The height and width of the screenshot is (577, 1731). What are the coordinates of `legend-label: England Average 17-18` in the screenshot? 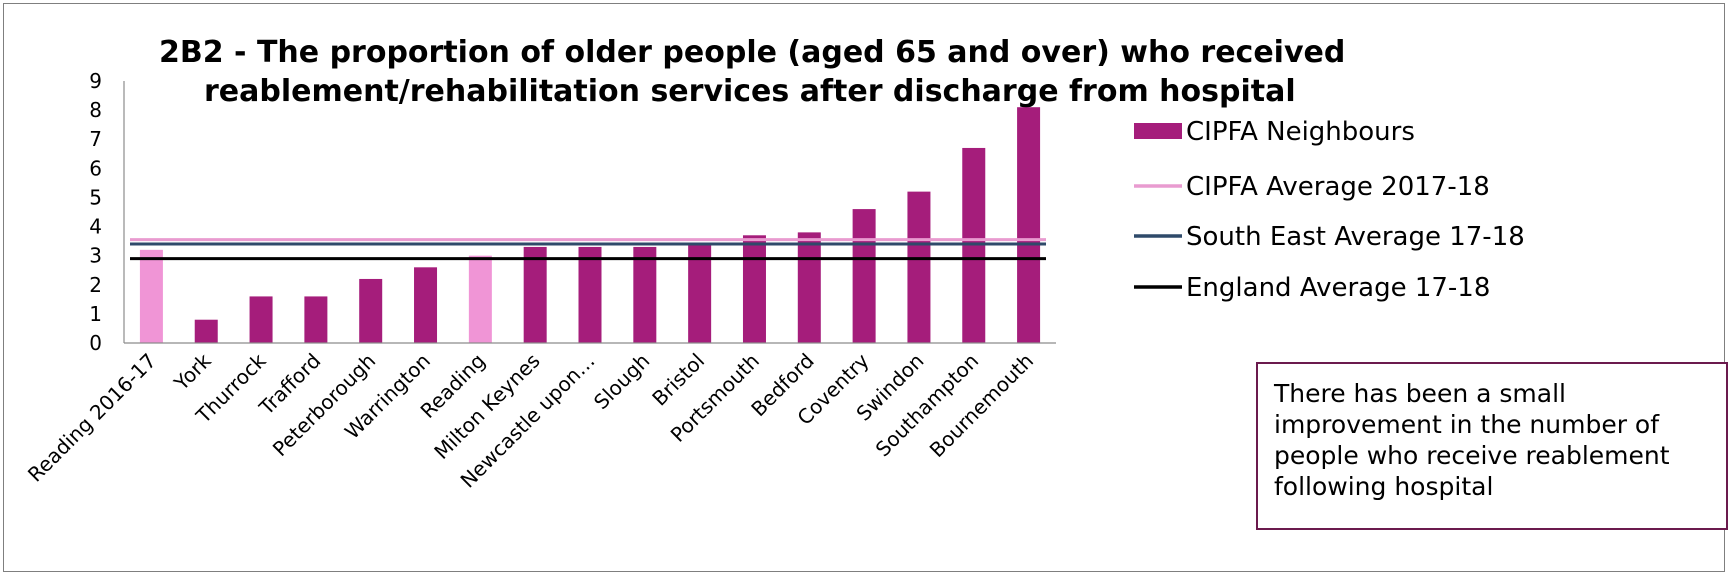 It's located at (1338, 288).